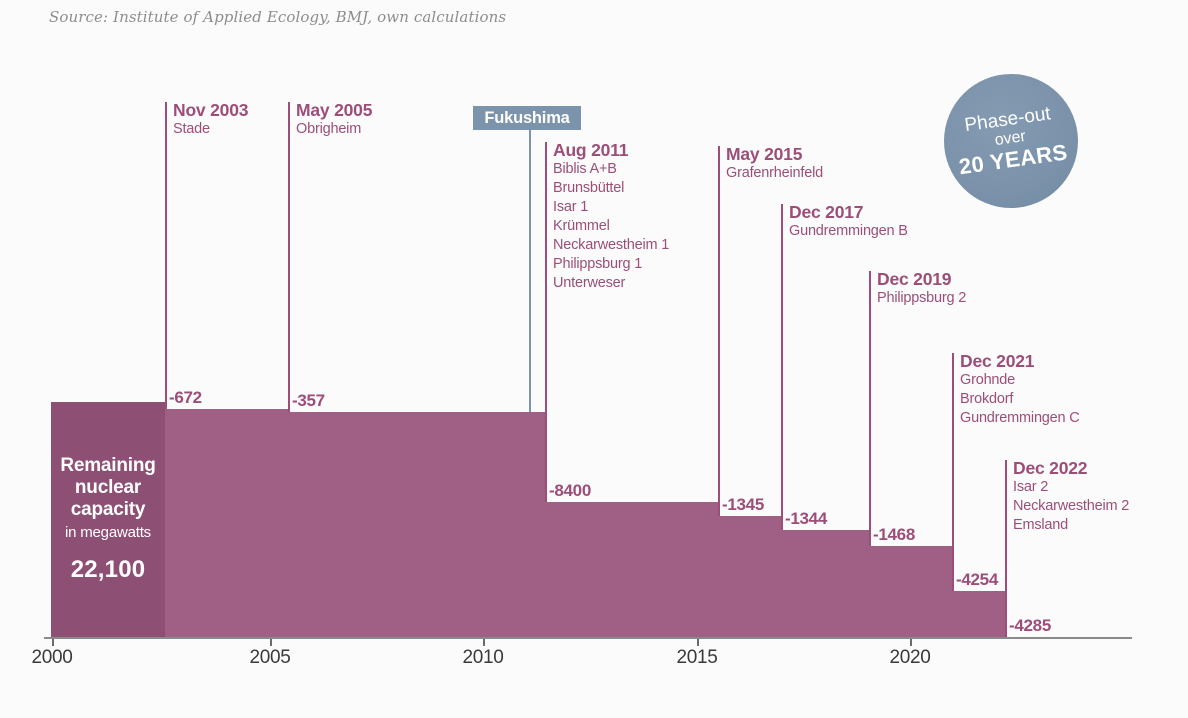 The width and height of the screenshot is (1188, 718). I want to click on x-axis-tick-label: 2000, so click(52, 657).